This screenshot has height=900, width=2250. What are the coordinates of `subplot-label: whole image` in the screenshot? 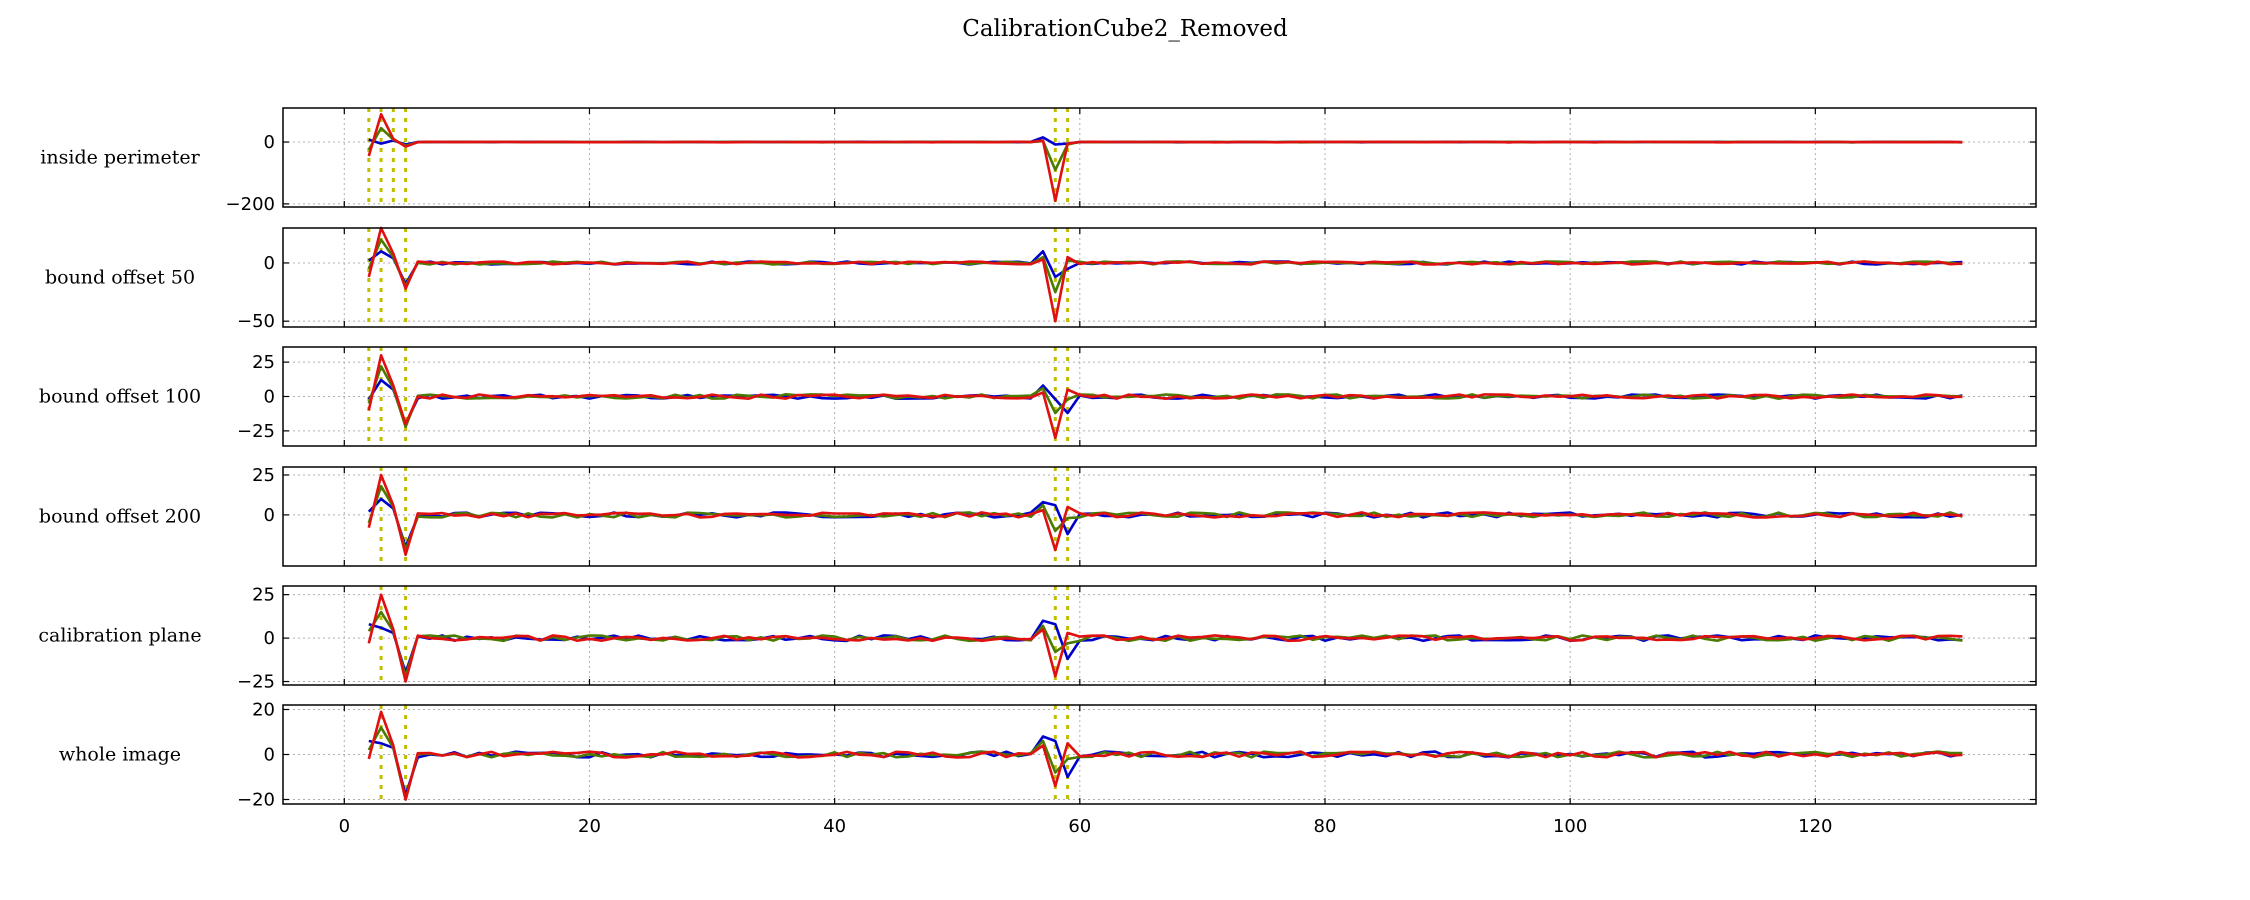 It's located at (120, 755).